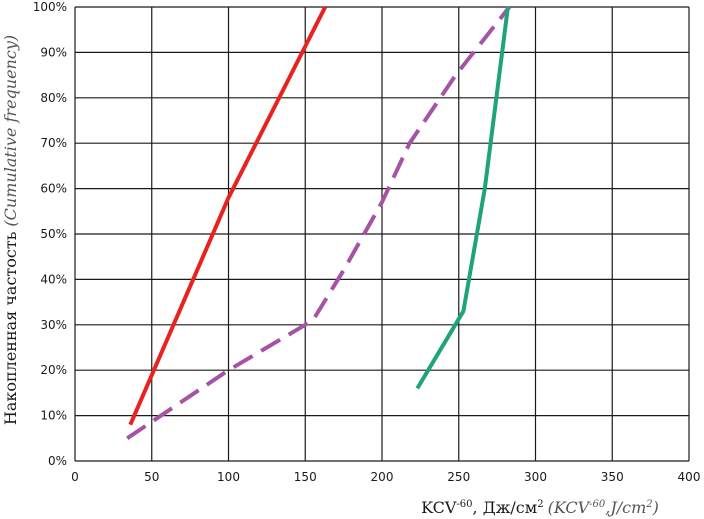 This screenshot has width=704, height=519. Describe the element at coordinates (53, 98) in the screenshot. I see `y-tick-label: 80%` at that location.